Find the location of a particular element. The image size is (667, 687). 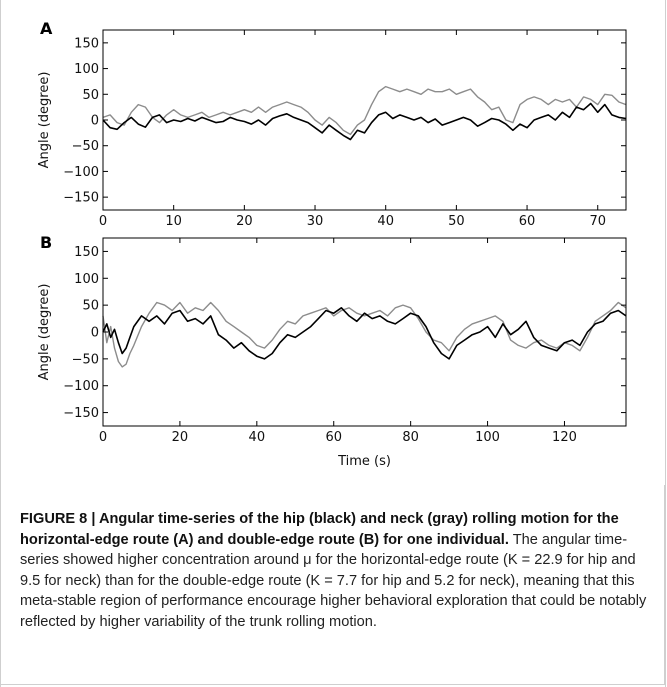

x-tick-label: 50 is located at coordinates (456, 221).